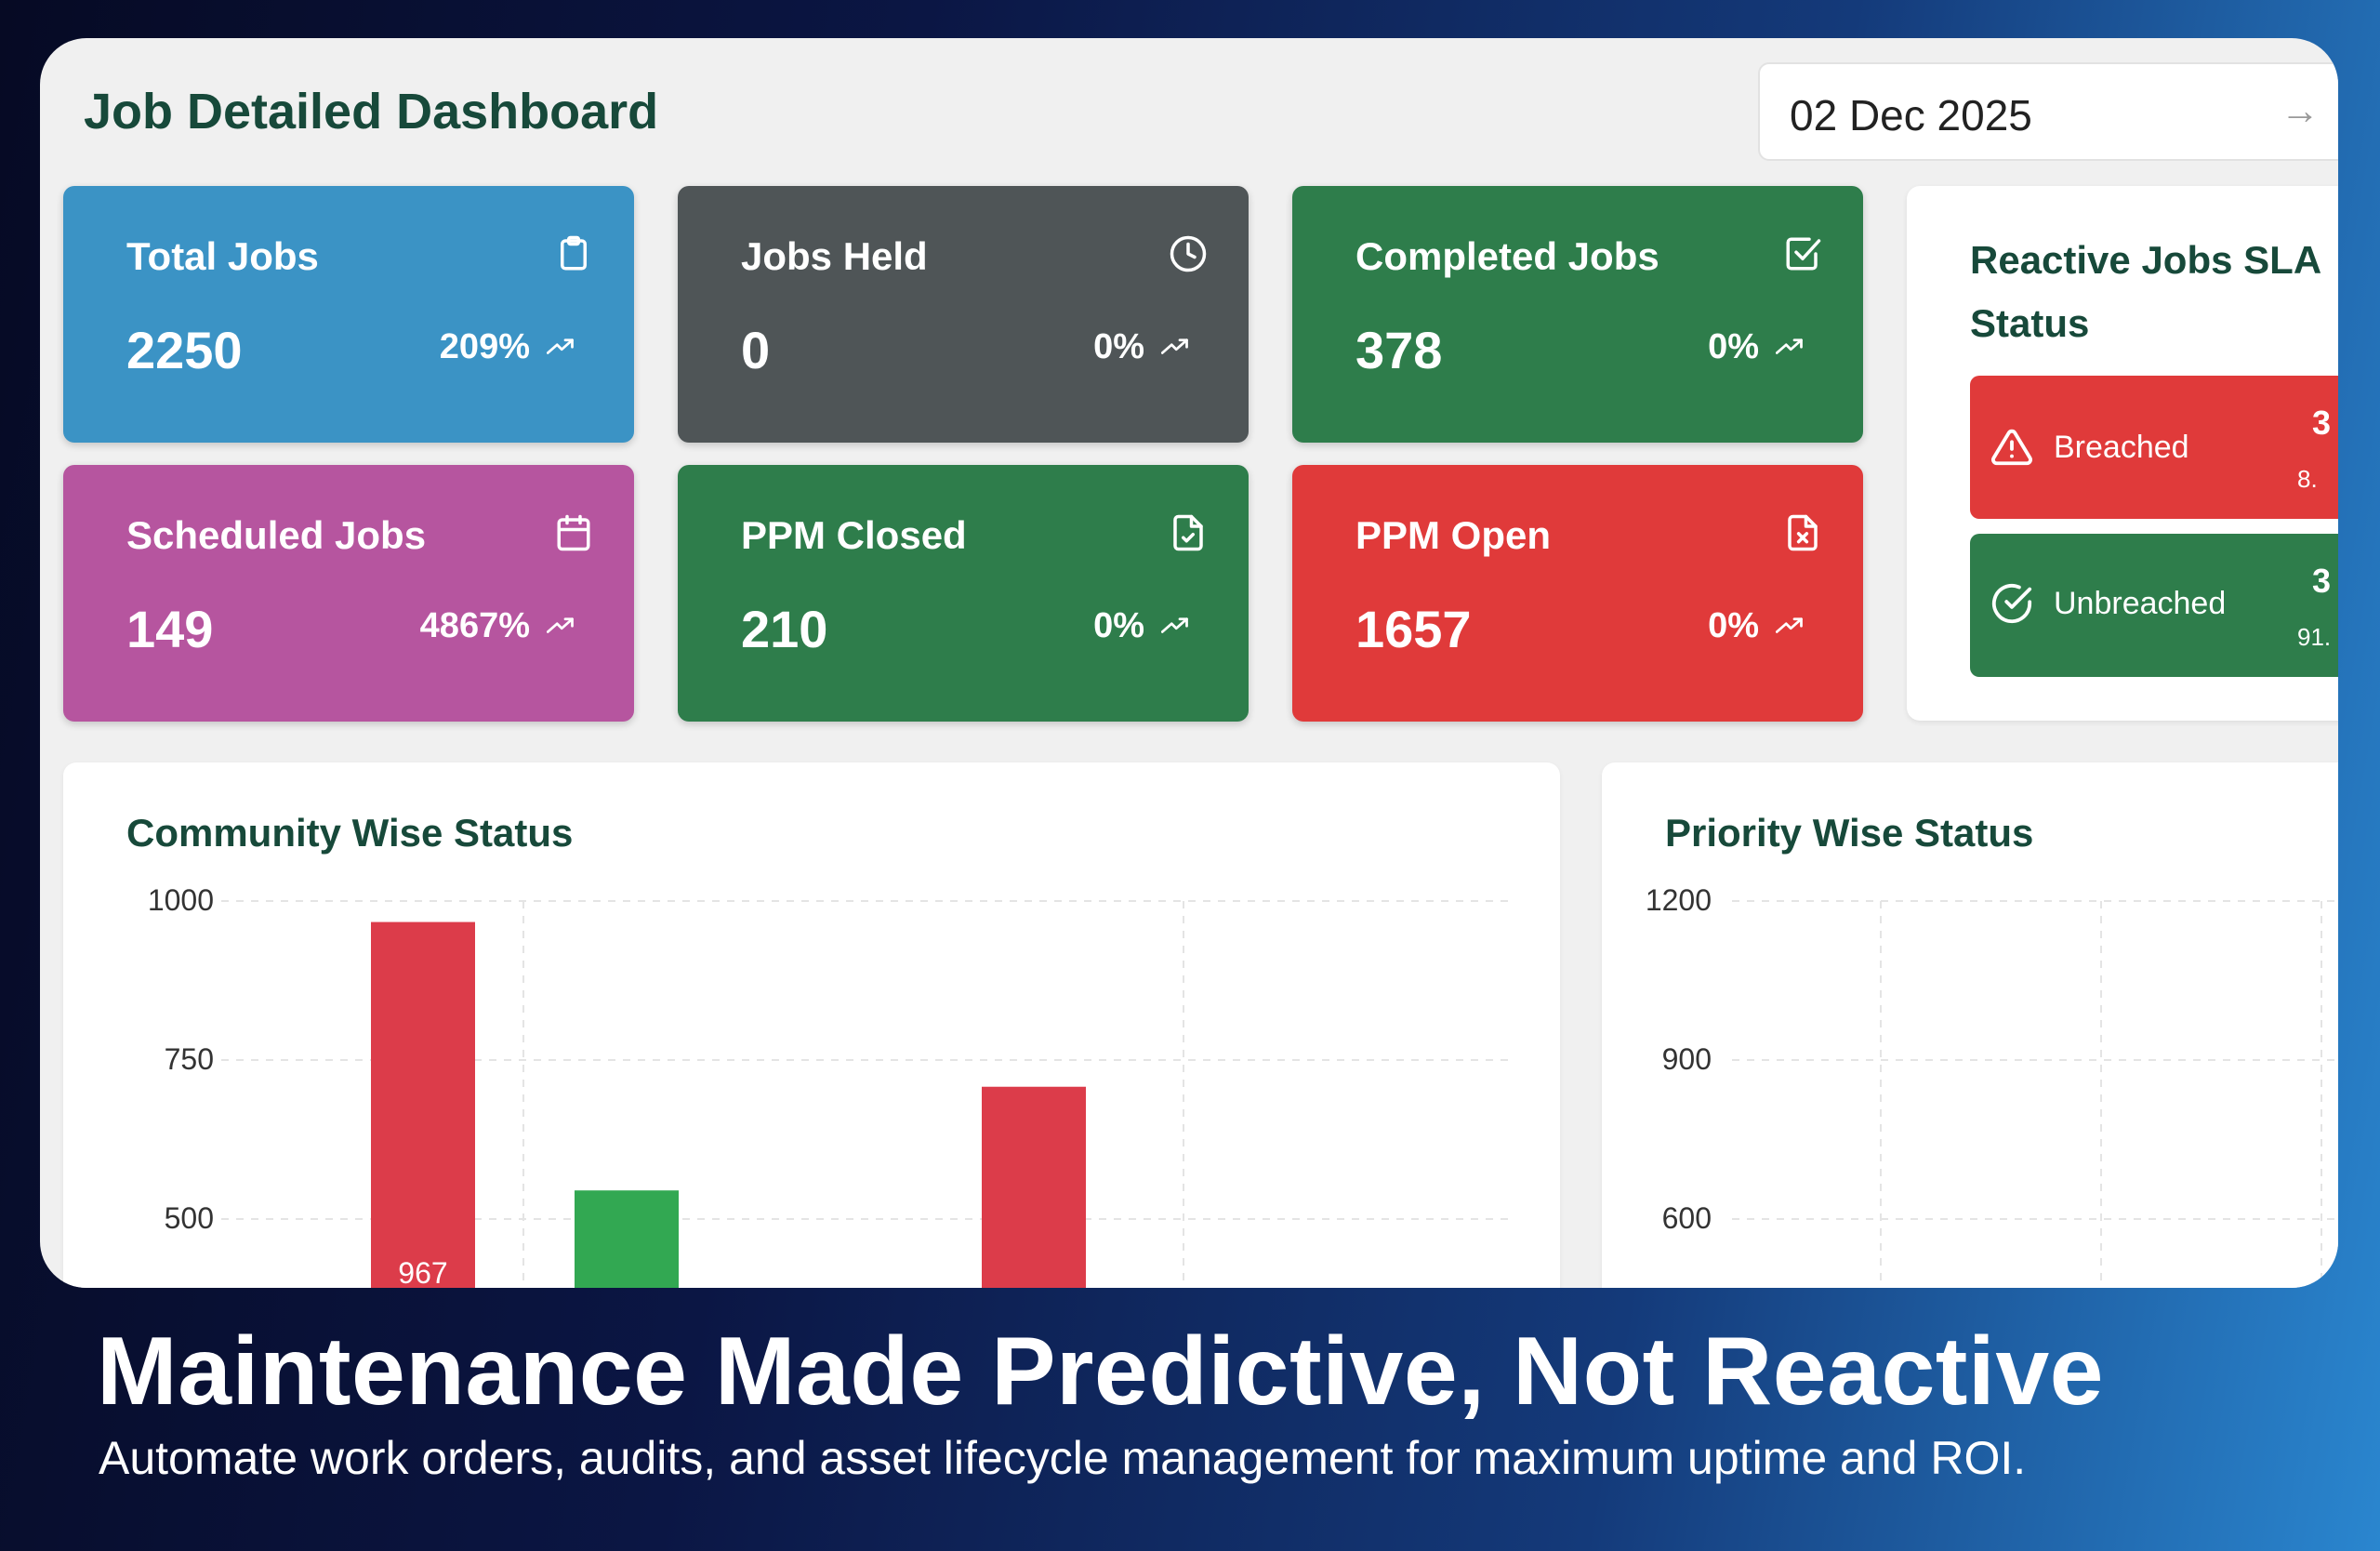 Image resolution: width=2380 pixels, height=1551 pixels. What do you see at coordinates (2140, 603) in the screenshot?
I see `sla-label: Unbreached` at bounding box center [2140, 603].